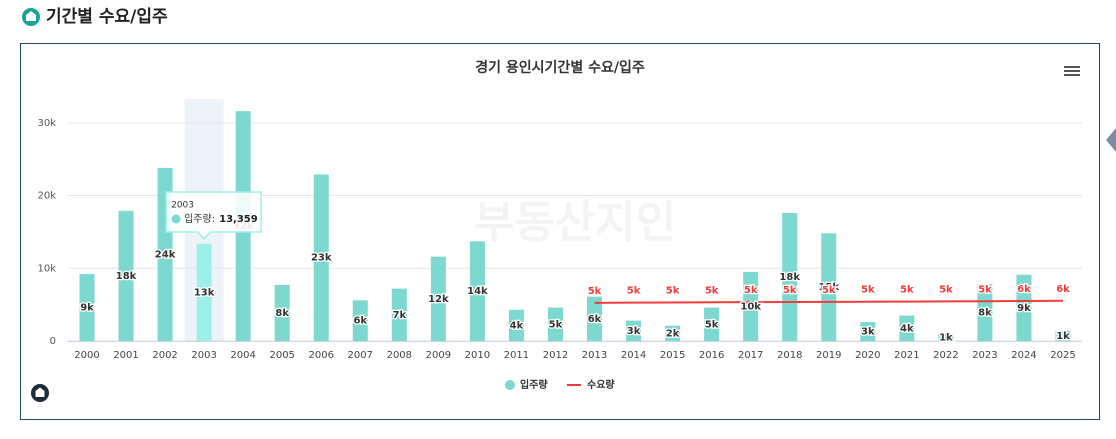 This screenshot has width=1116, height=439. What do you see at coordinates (945, 355) in the screenshot?
I see `x-tick-label: 2022` at bounding box center [945, 355].